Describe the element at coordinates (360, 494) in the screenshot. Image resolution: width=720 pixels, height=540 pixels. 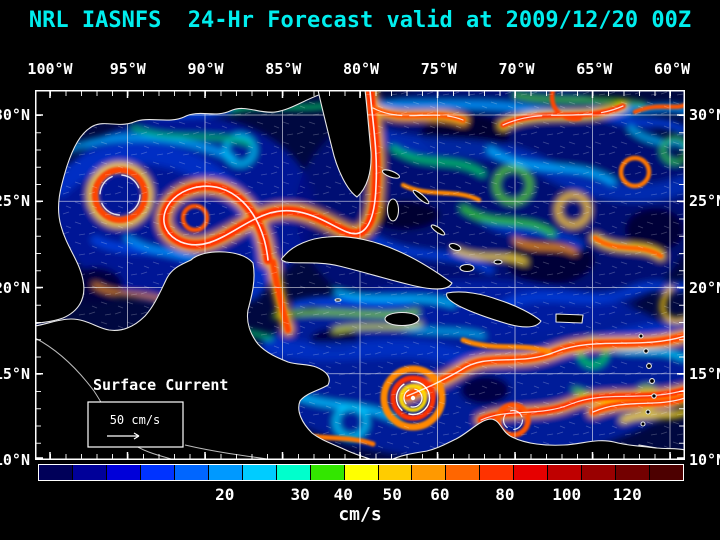
I see `colorbar-ticks: 20 30 40 50 60 80 100 120` at that location.